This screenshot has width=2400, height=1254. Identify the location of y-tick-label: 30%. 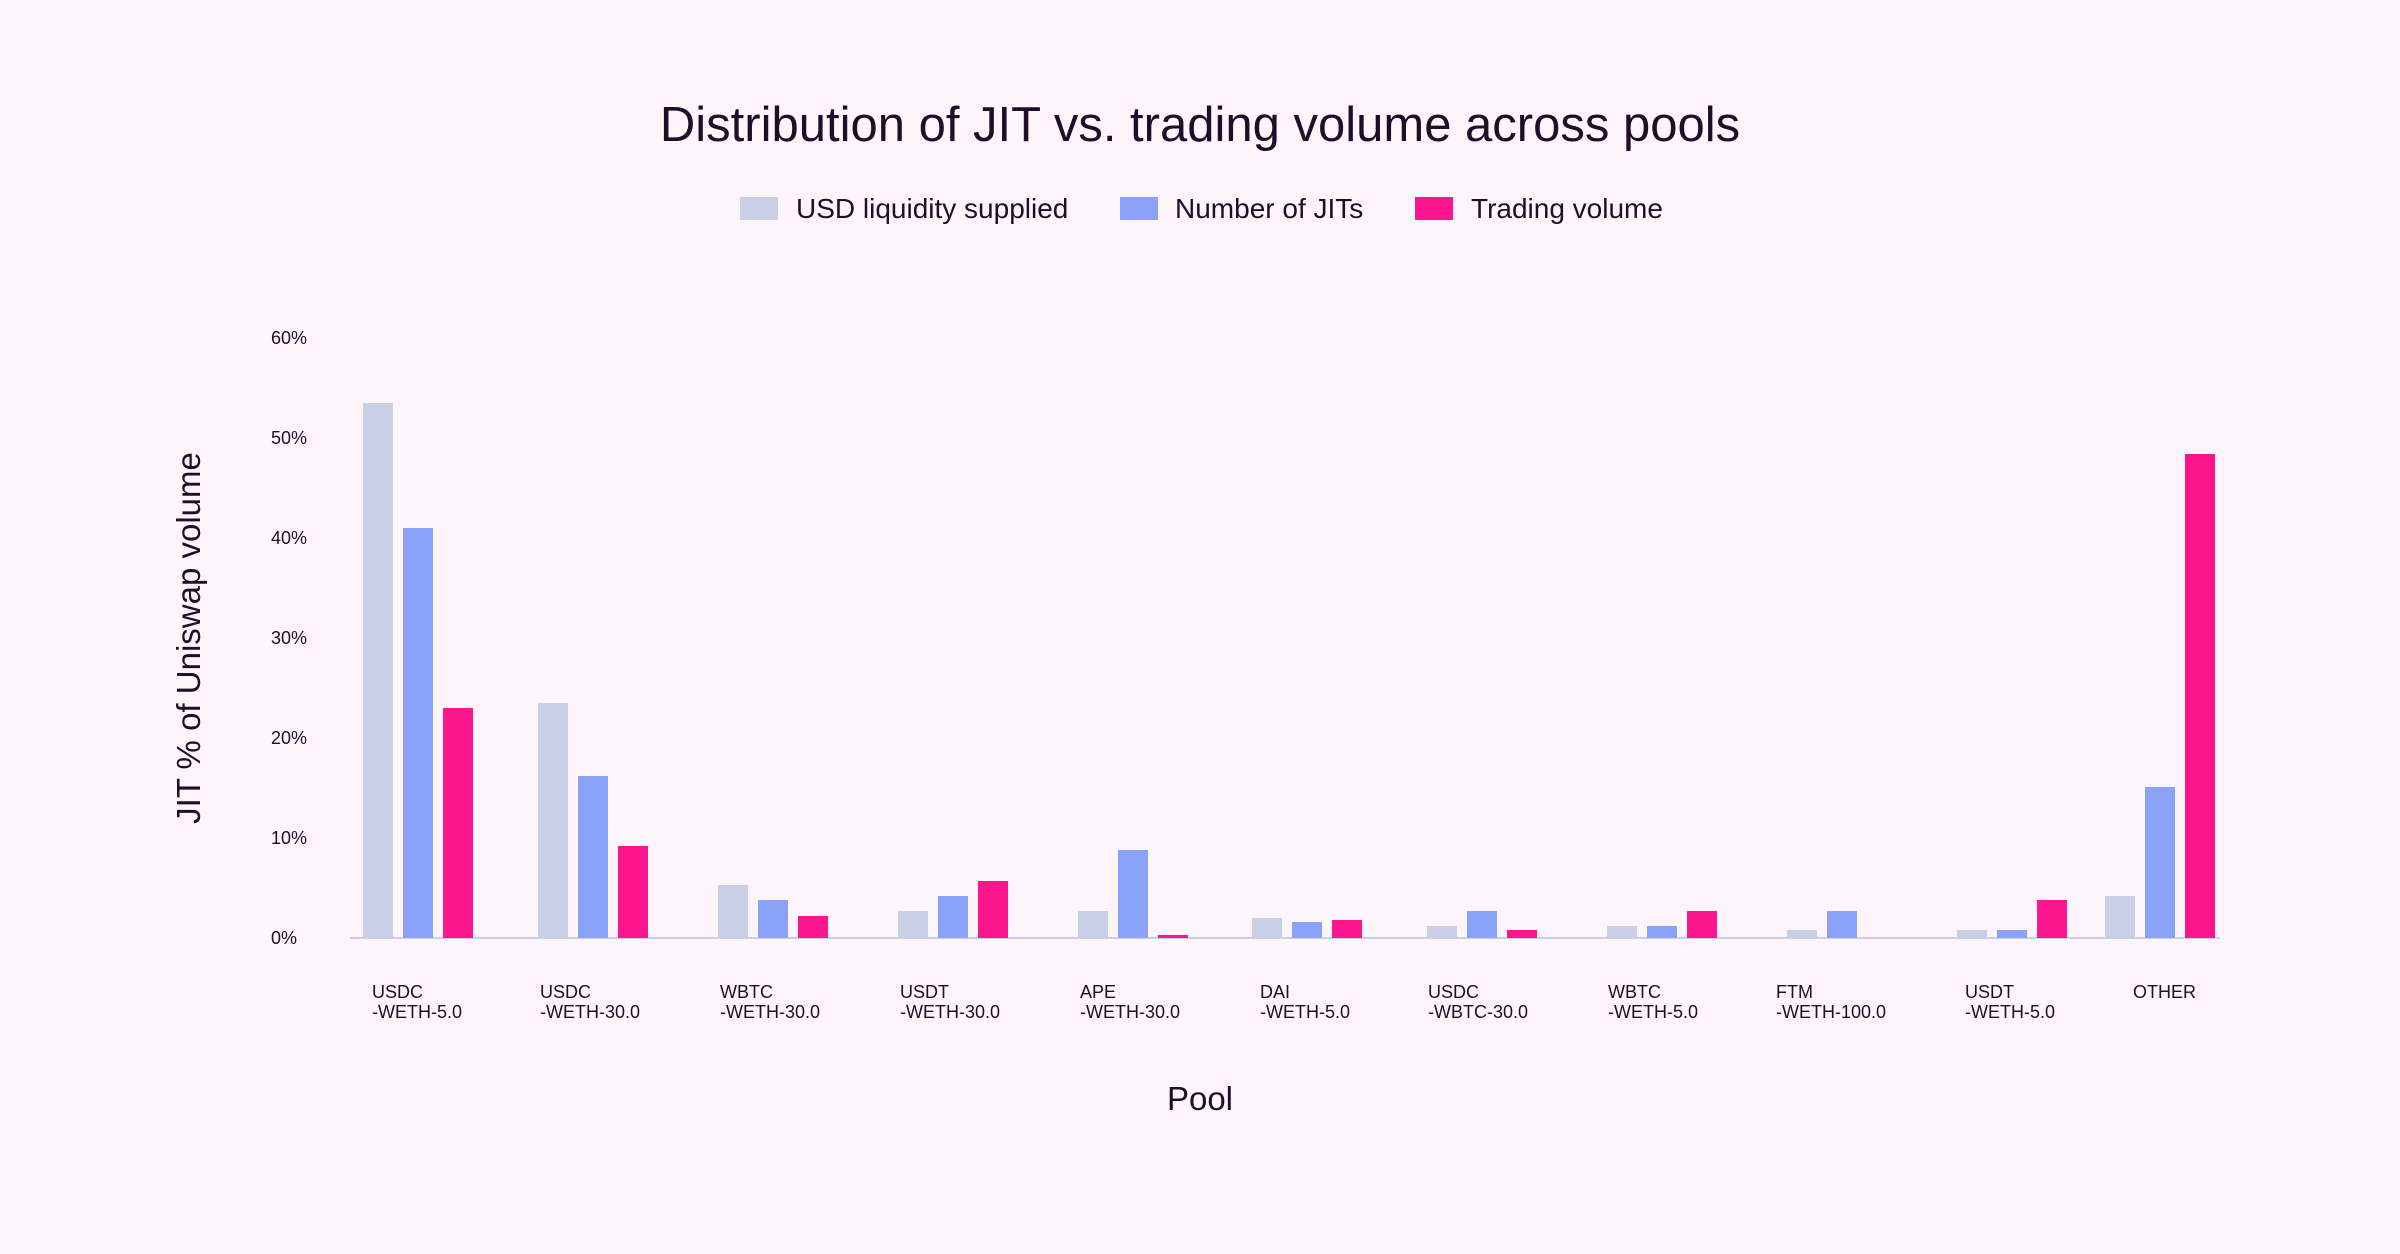
(289, 638).